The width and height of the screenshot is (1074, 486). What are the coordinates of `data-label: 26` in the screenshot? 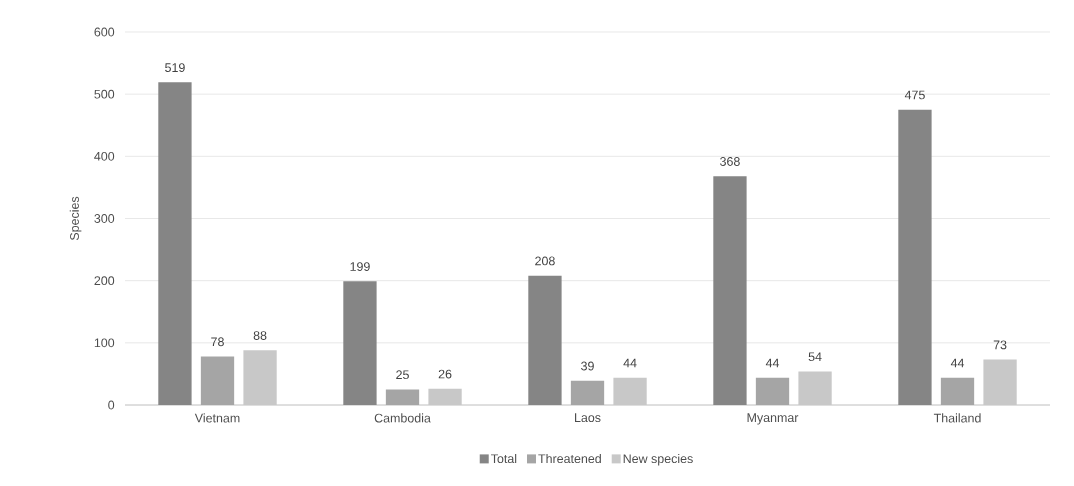 It's located at (445, 374).